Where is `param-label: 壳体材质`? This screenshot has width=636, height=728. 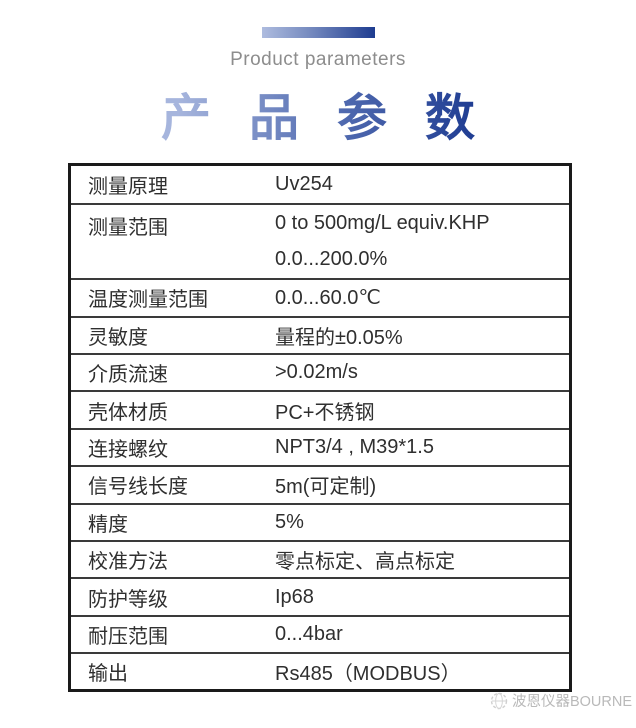 param-label: 壳体材质 is located at coordinates (128, 412).